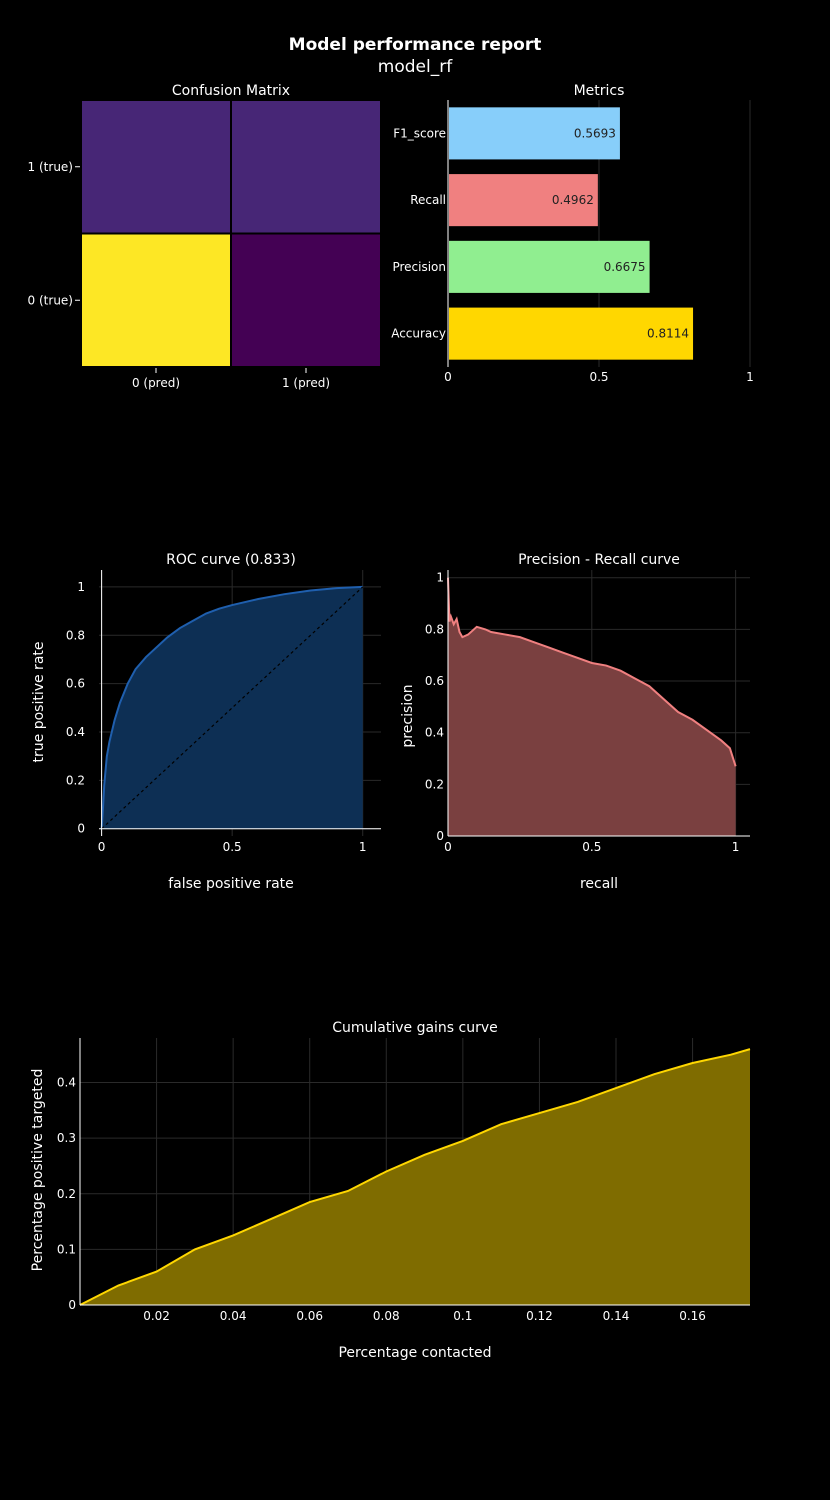  I want to click on metrics-category-label: Precision, so click(419, 267).